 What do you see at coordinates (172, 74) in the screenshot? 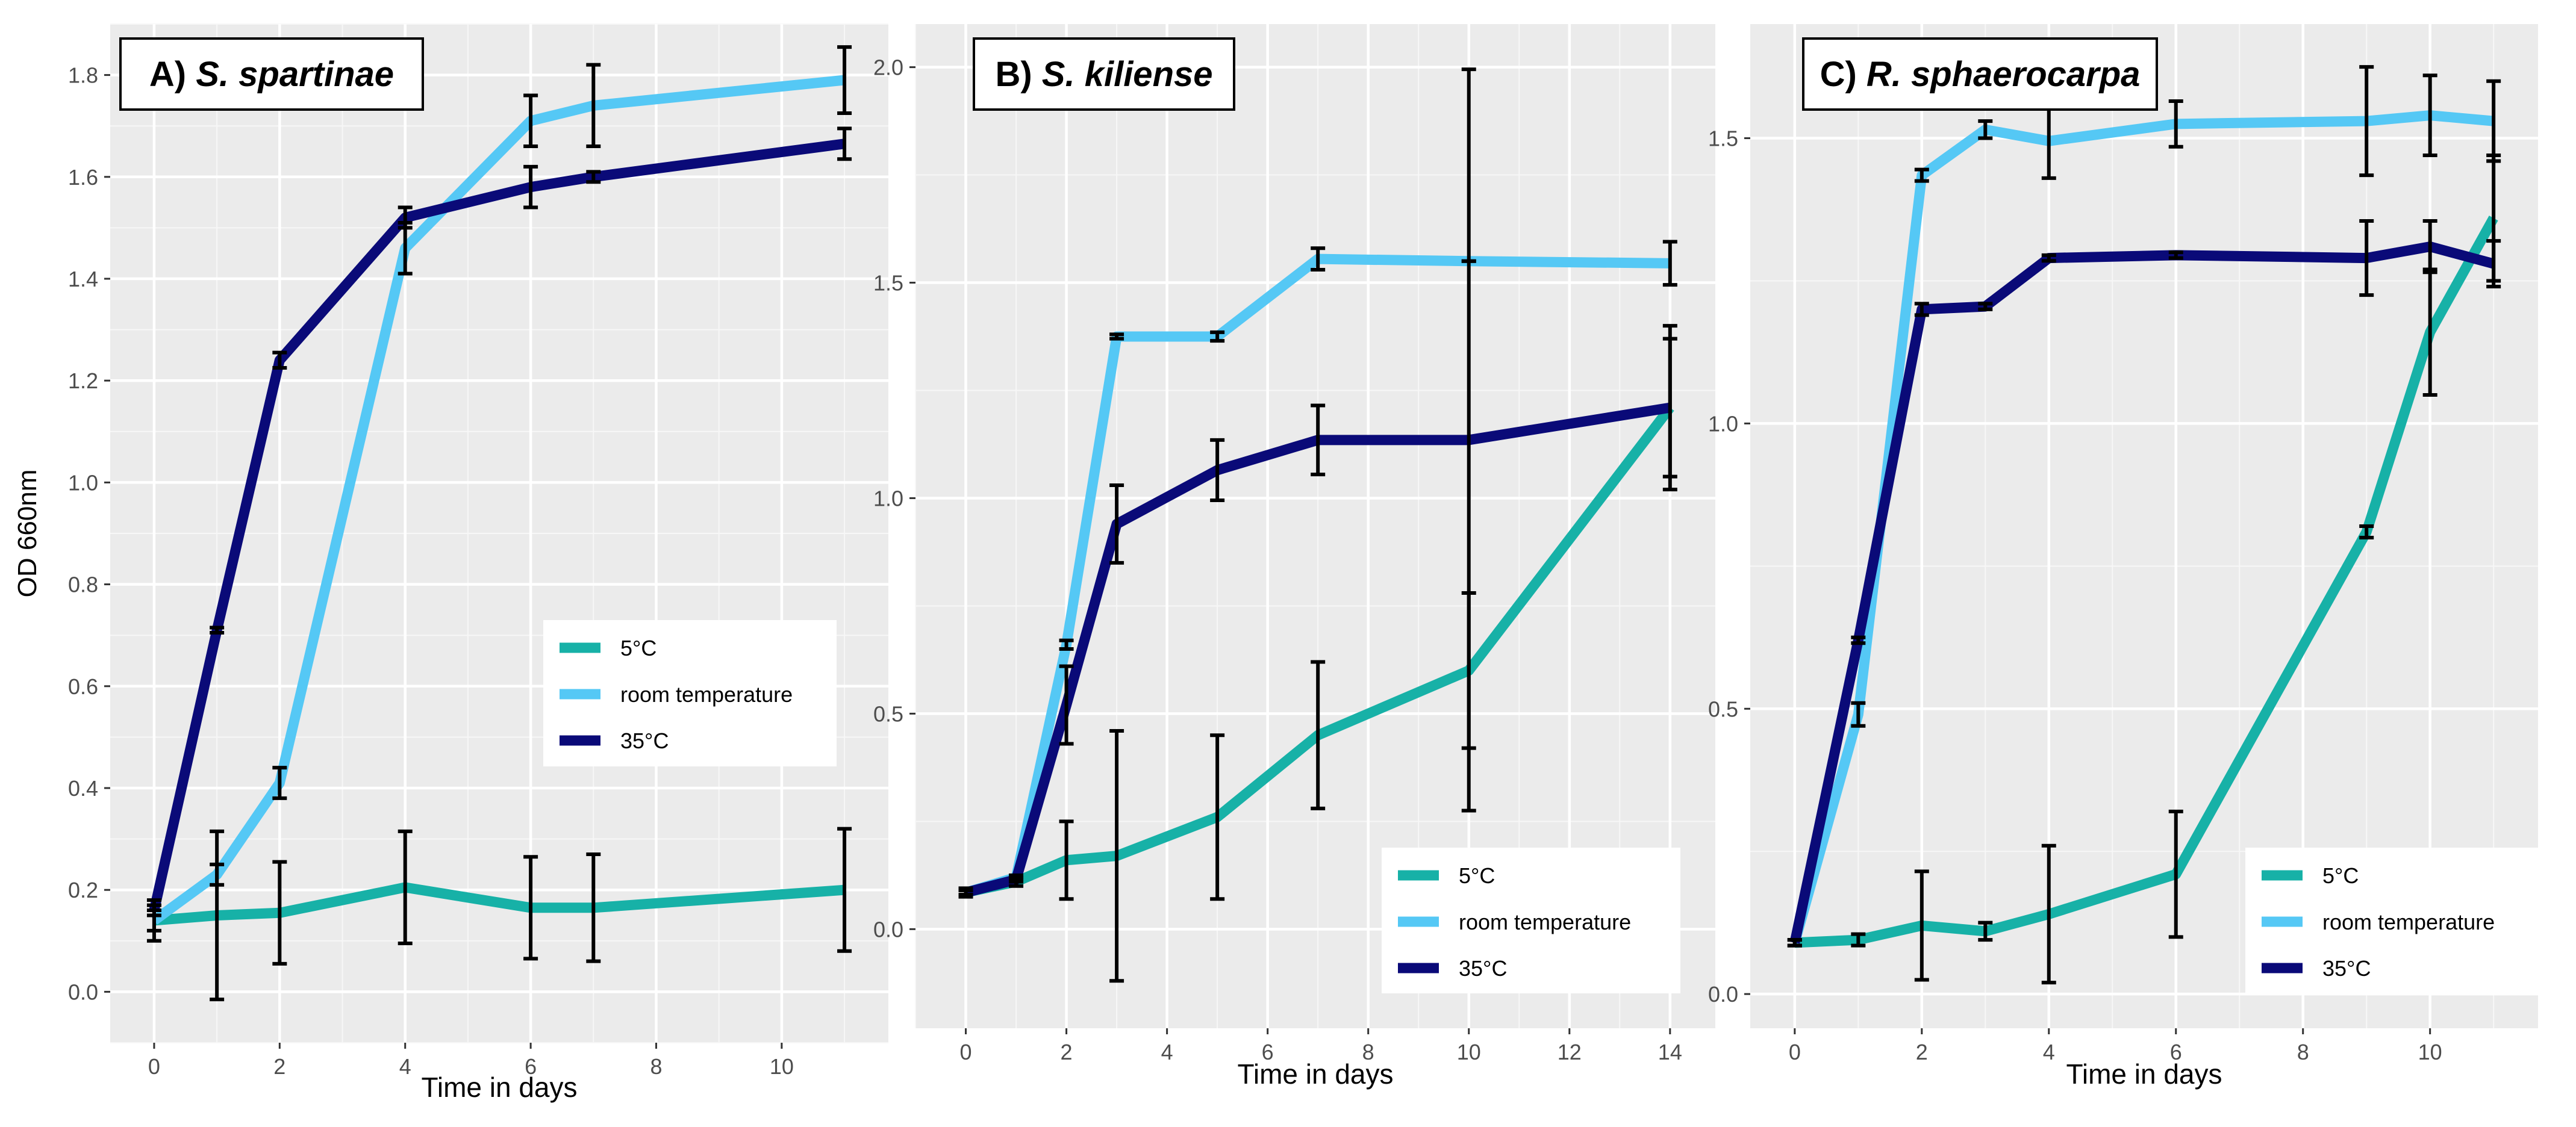
I see `panel-title-prefix: A)` at bounding box center [172, 74].